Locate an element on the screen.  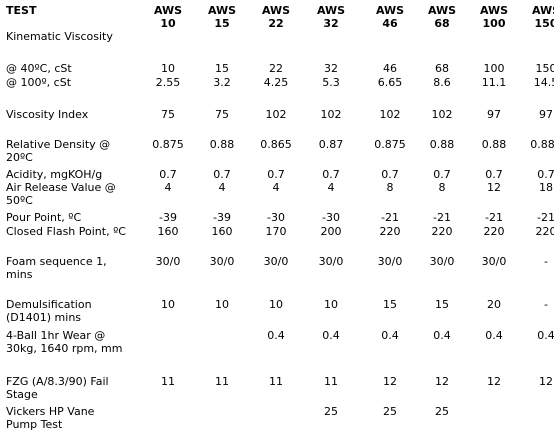
value-cell: 8.6 is located at coordinates (442, 82).